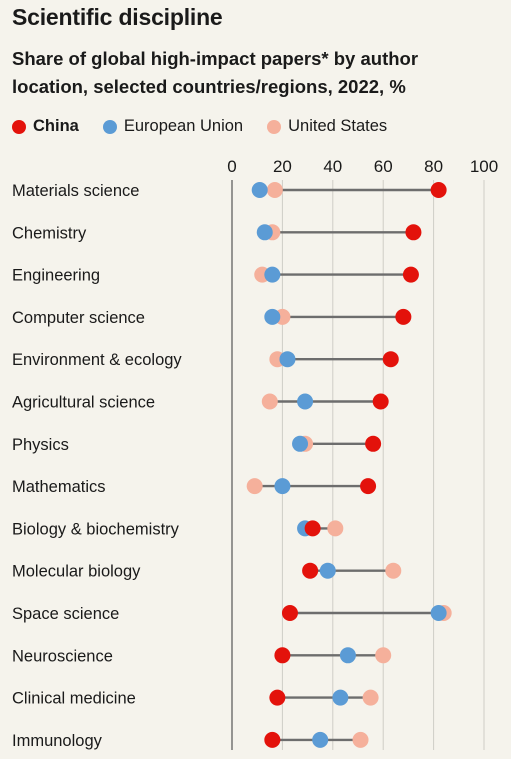 The image size is (511, 759). What do you see at coordinates (393, 571) in the screenshot?
I see `dot-united-states-molecular-biology` at bounding box center [393, 571].